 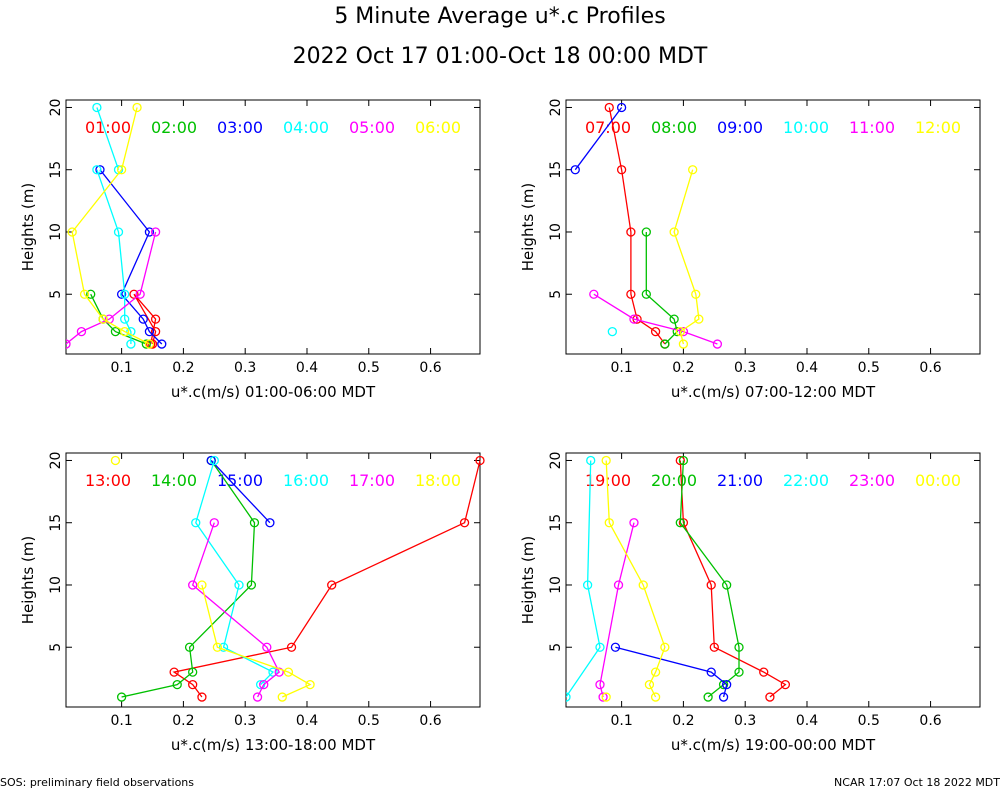 I want to click on legend-entry: 23:00, so click(x=872, y=480).